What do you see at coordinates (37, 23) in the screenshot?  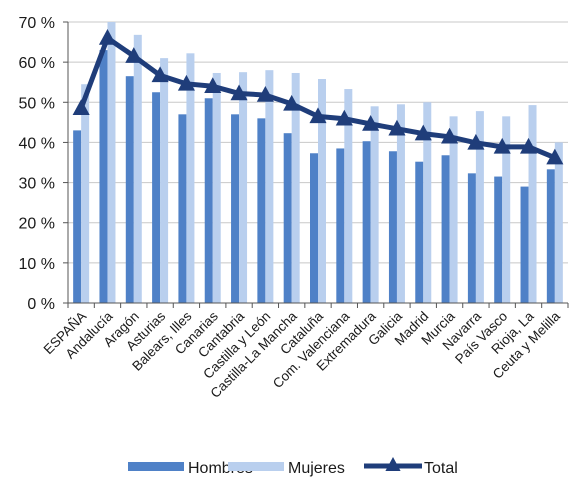 I see `y-tick-label-7: 70 %` at bounding box center [37, 23].